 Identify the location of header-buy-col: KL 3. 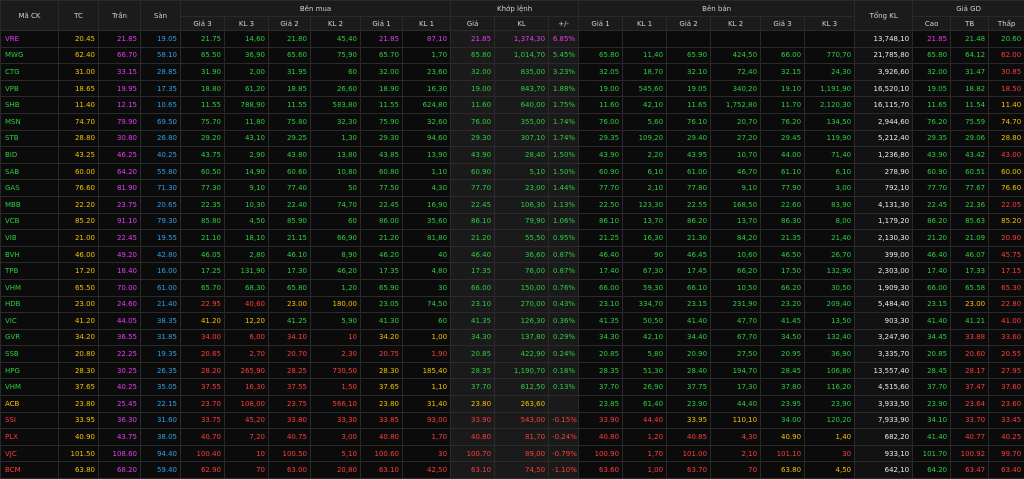
(247, 24).